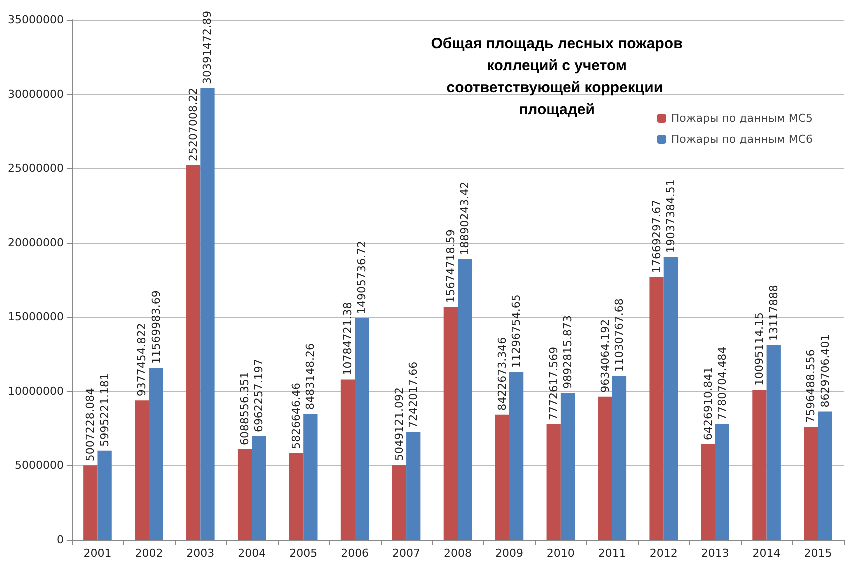 This screenshot has height=564, width=858. Describe the element at coordinates (304, 553) in the screenshot. I see `x-tick-label: 2005` at that location.